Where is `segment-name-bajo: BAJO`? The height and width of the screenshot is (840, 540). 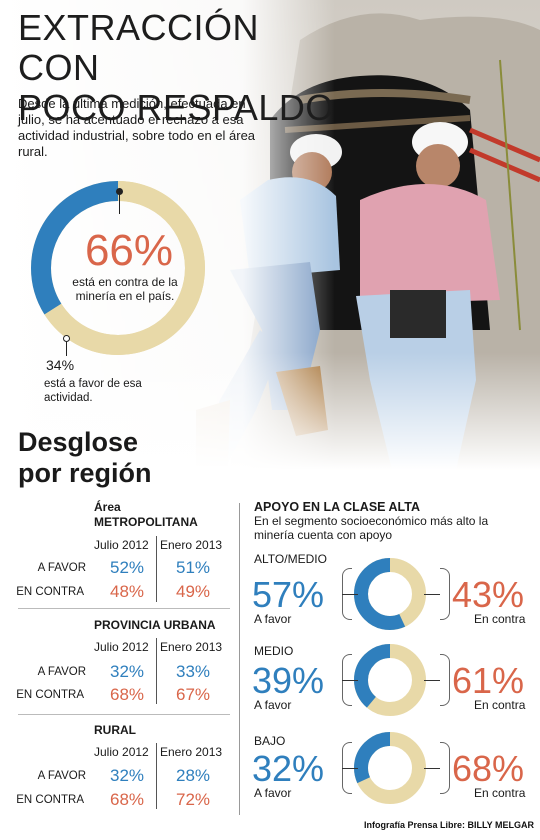 segment-name-bajo: BAJO is located at coordinates (270, 741).